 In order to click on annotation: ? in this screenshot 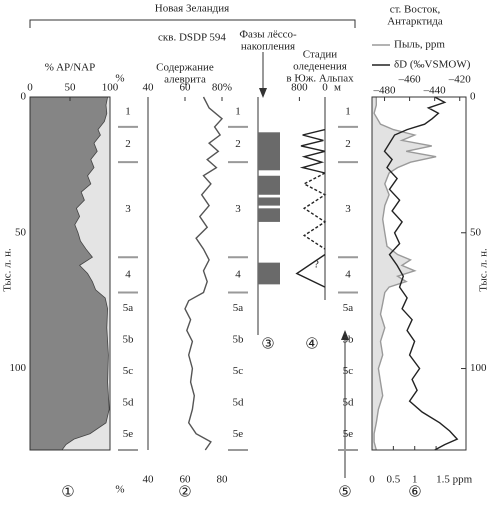, I will do `click(316, 265)`.